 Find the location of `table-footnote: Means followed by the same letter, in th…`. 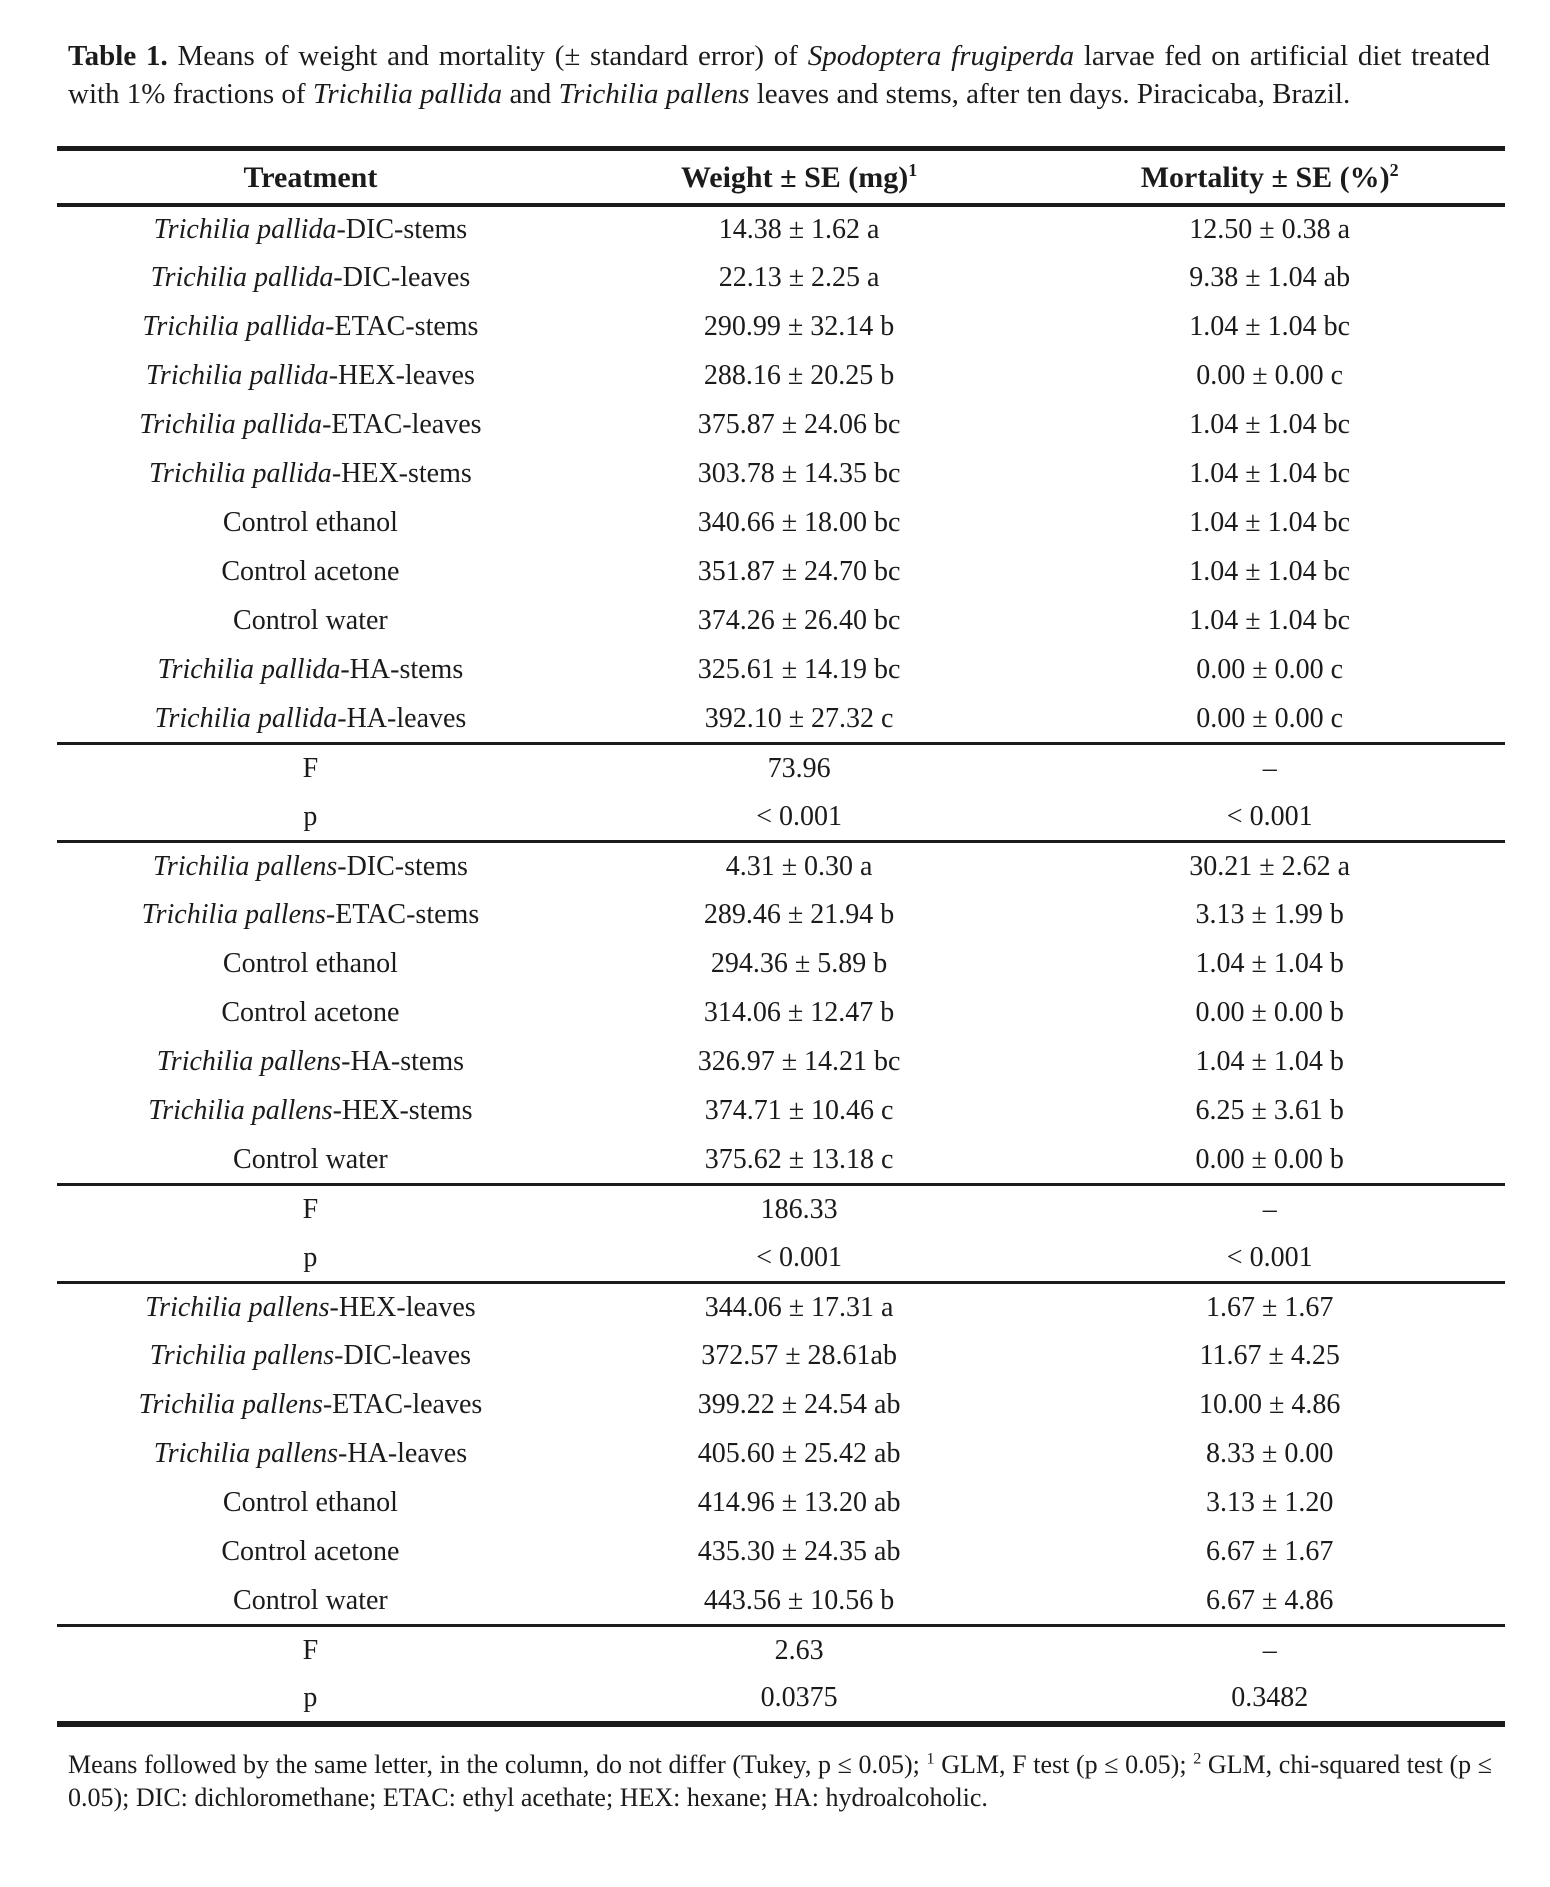

table-footnote: Means followed by the same letter, in th… is located at coordinates (775, 1770).